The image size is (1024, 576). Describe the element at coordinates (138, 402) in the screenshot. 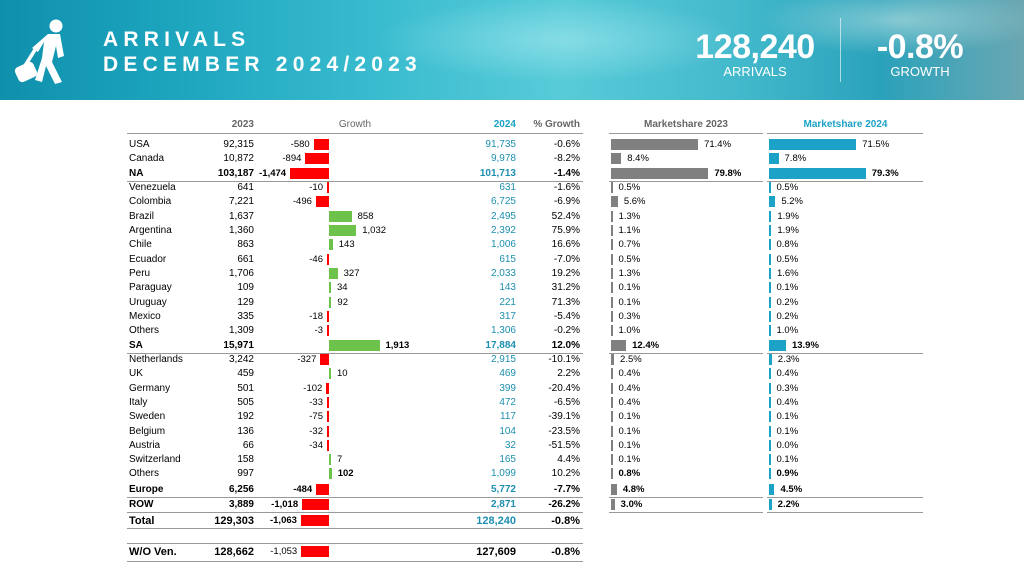

I see `row-name: Italy` at that location.